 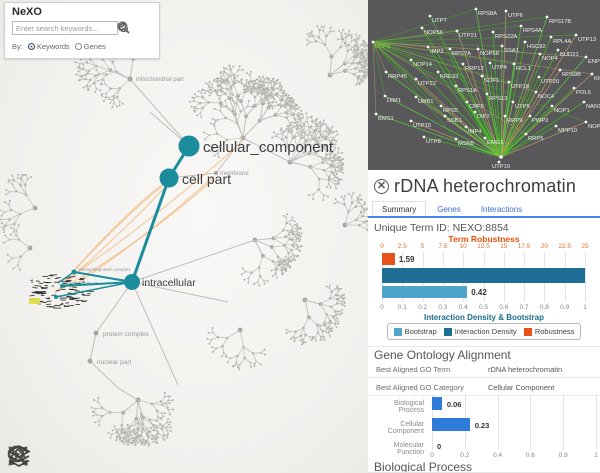 I want to click on gene-node-URB1: URB1, so click(x=425, y=102).